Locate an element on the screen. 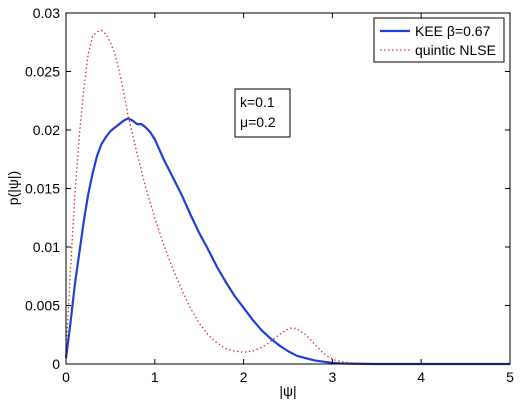  x-tick-label-1: 1 is located at coordinates (155, 377).